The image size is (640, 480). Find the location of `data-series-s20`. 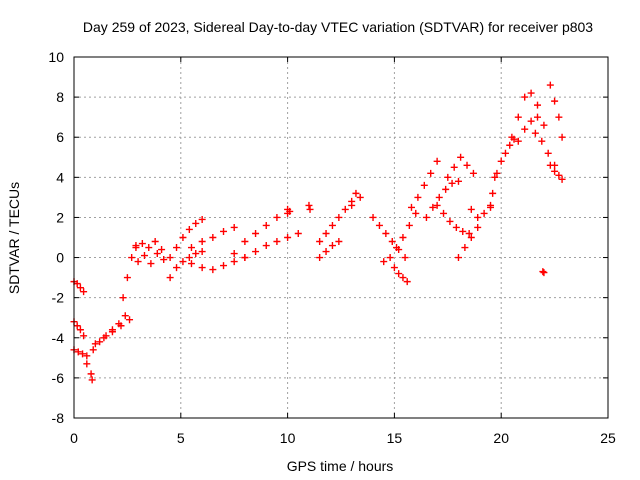

data-series-s20 is located at coordinates (356, 199).